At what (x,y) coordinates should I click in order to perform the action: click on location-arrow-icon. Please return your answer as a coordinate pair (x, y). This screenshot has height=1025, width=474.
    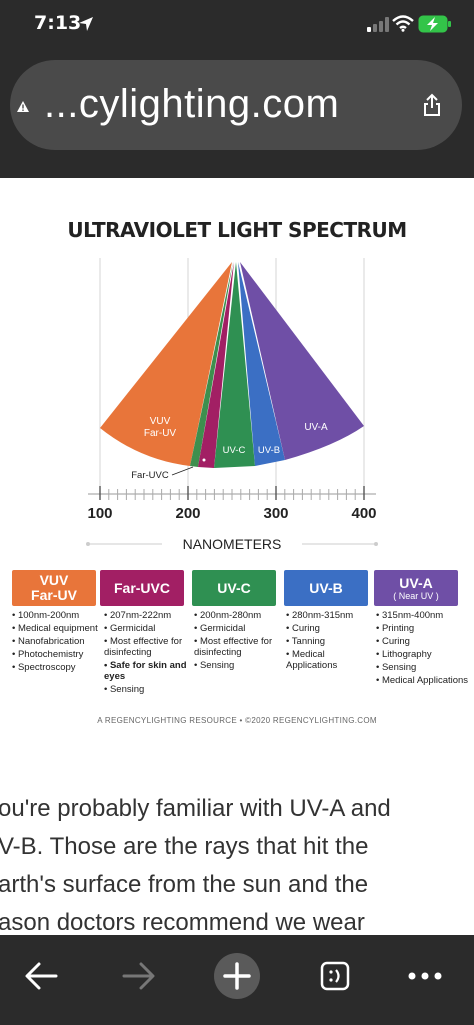
    Looking at the image, I should click on (86, 24).